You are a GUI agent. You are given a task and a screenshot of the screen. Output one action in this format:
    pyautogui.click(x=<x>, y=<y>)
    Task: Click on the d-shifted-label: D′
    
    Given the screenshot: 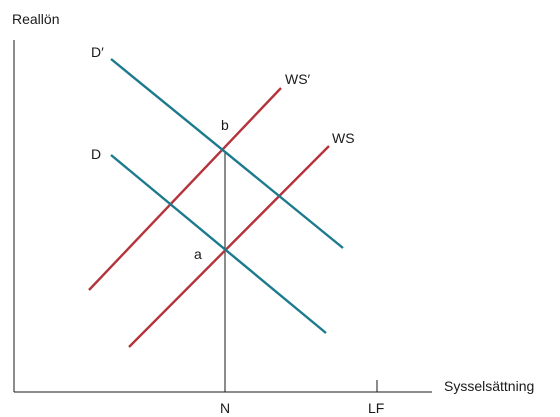 What is the action you would take?
    pyautogui.click(x=97, y=52)
    